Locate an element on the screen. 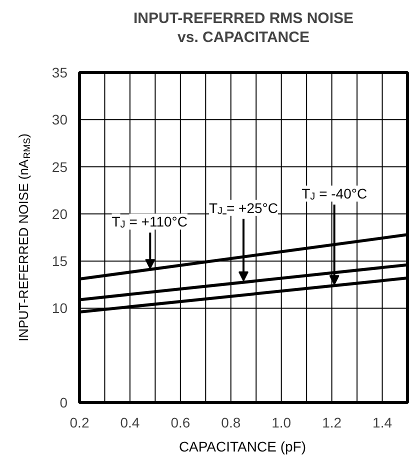 This screenshot has height=459, width=418. x-tick-label: 0.8 is located at coordinates (231, 422).